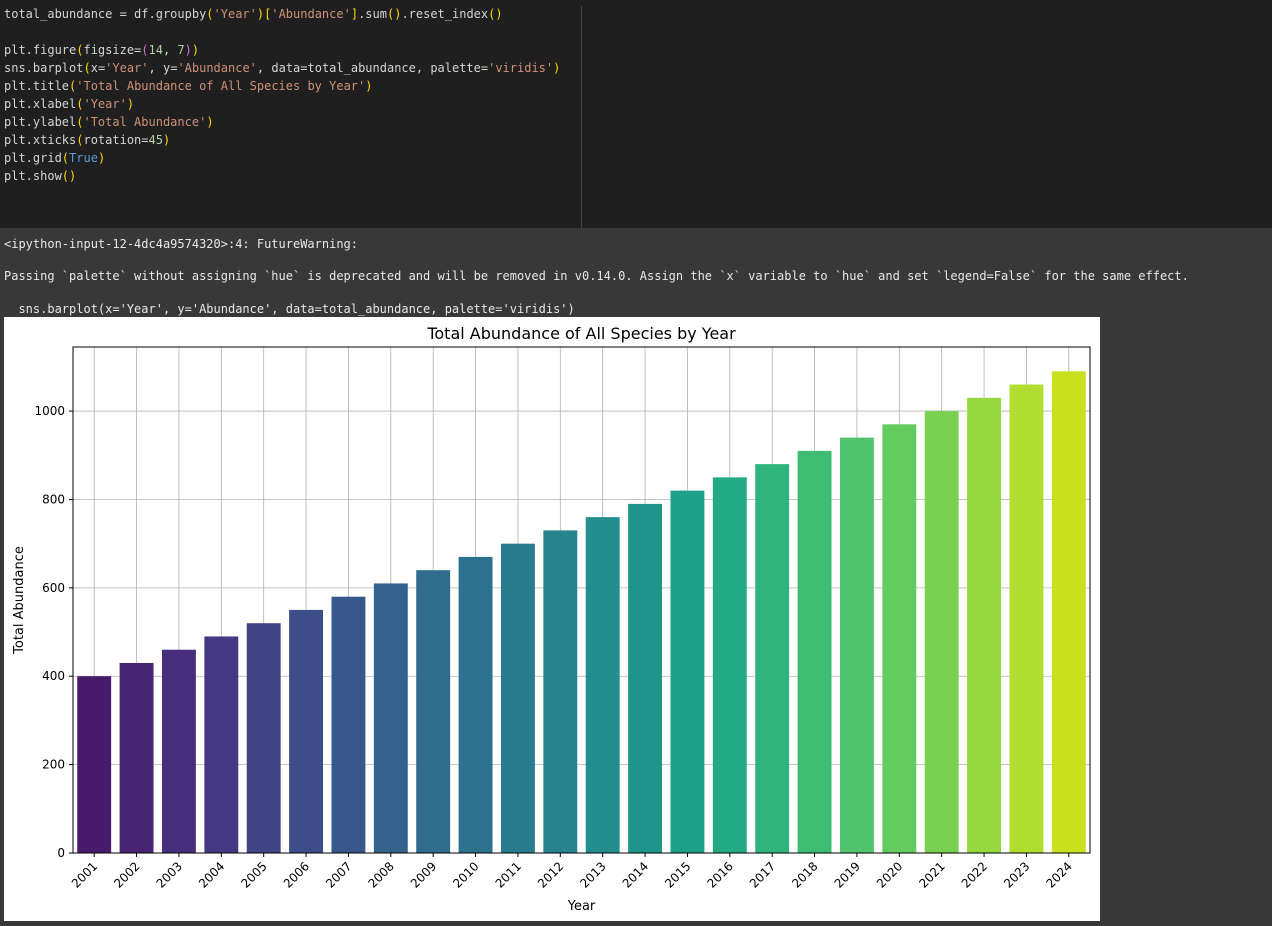 This screenshot has height=926, width=1272. What do you see at coordinates (1016, 874) in the screenshot?
I see `x-tick-label: 2023` at bounding box center [1016, 874].